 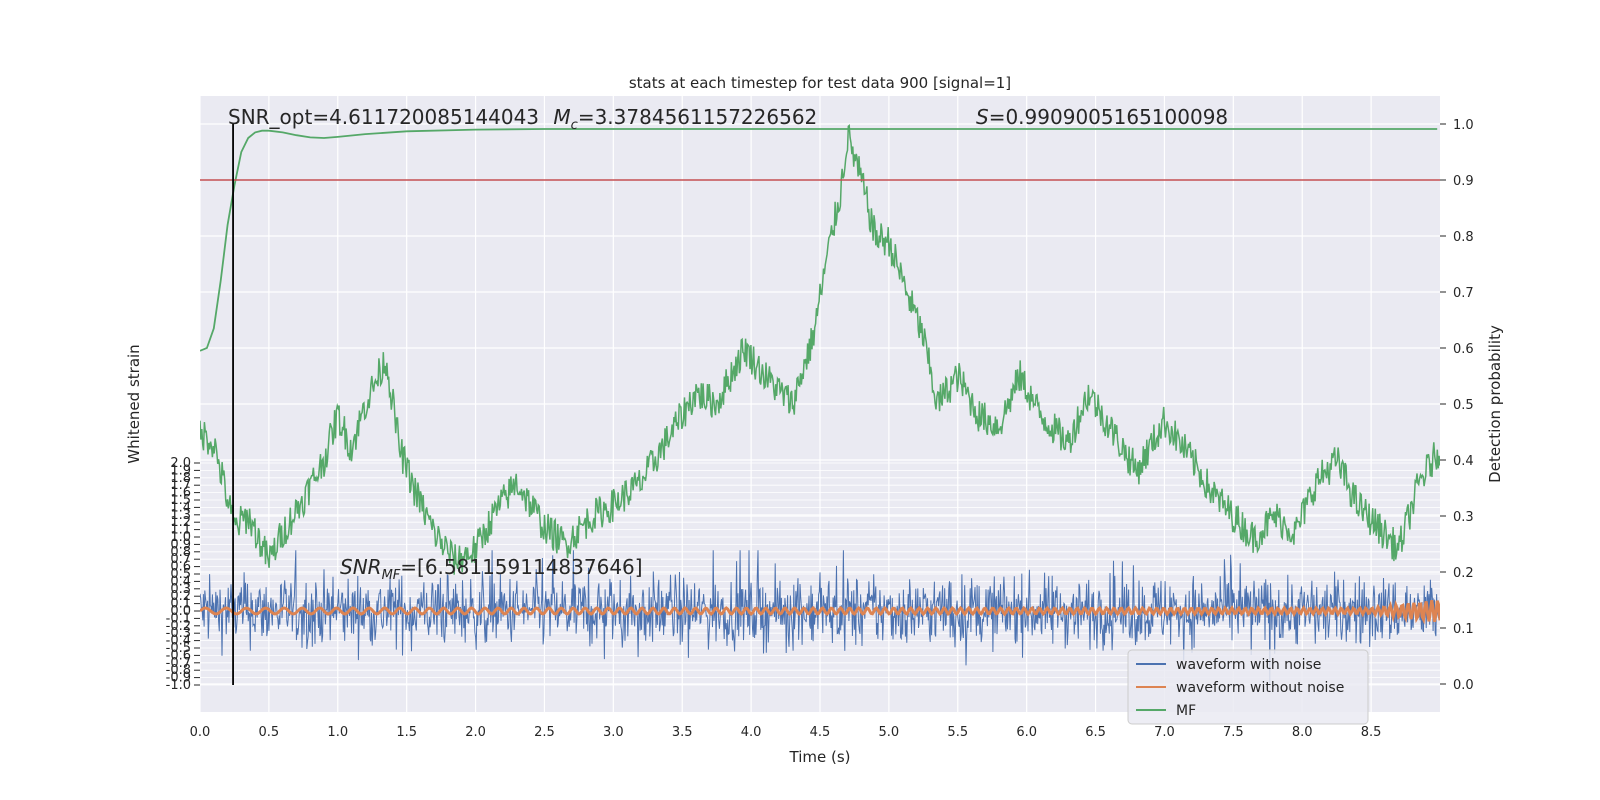 What do you see at coordinates (180, 478) in the screenshot?
I see `y-left-tick-label: 1.8` at bounding box center [180, 478].